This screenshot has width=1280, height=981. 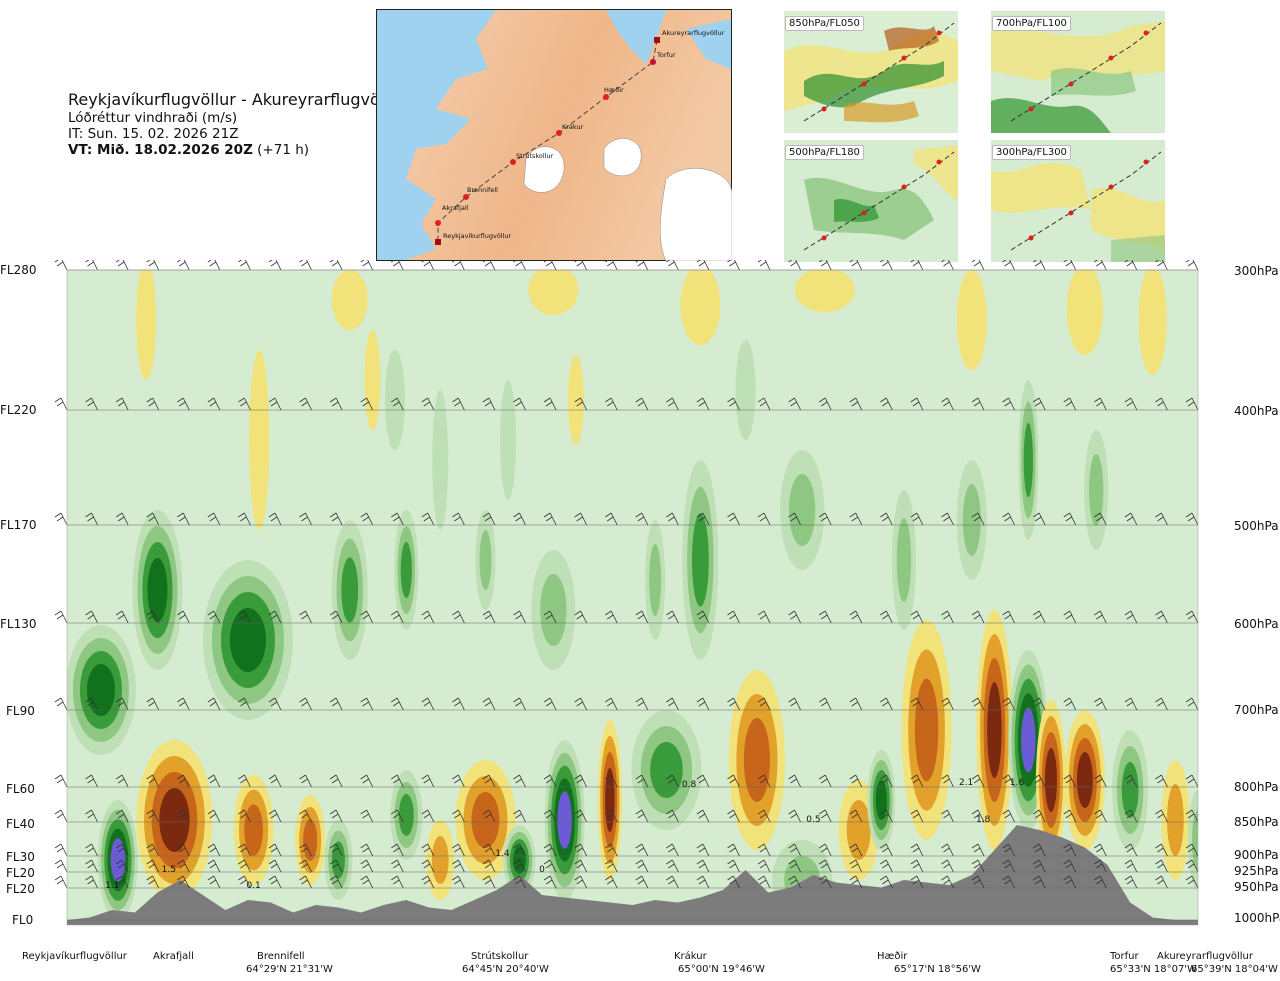 I want to click on map-waypoints, so click(x=547, y=141).